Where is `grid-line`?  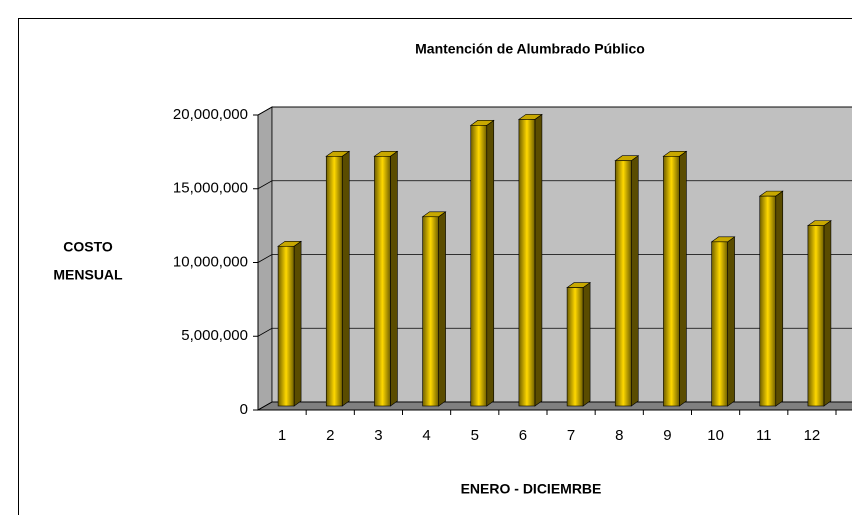 grid-line is located at coordinates (554, 111).